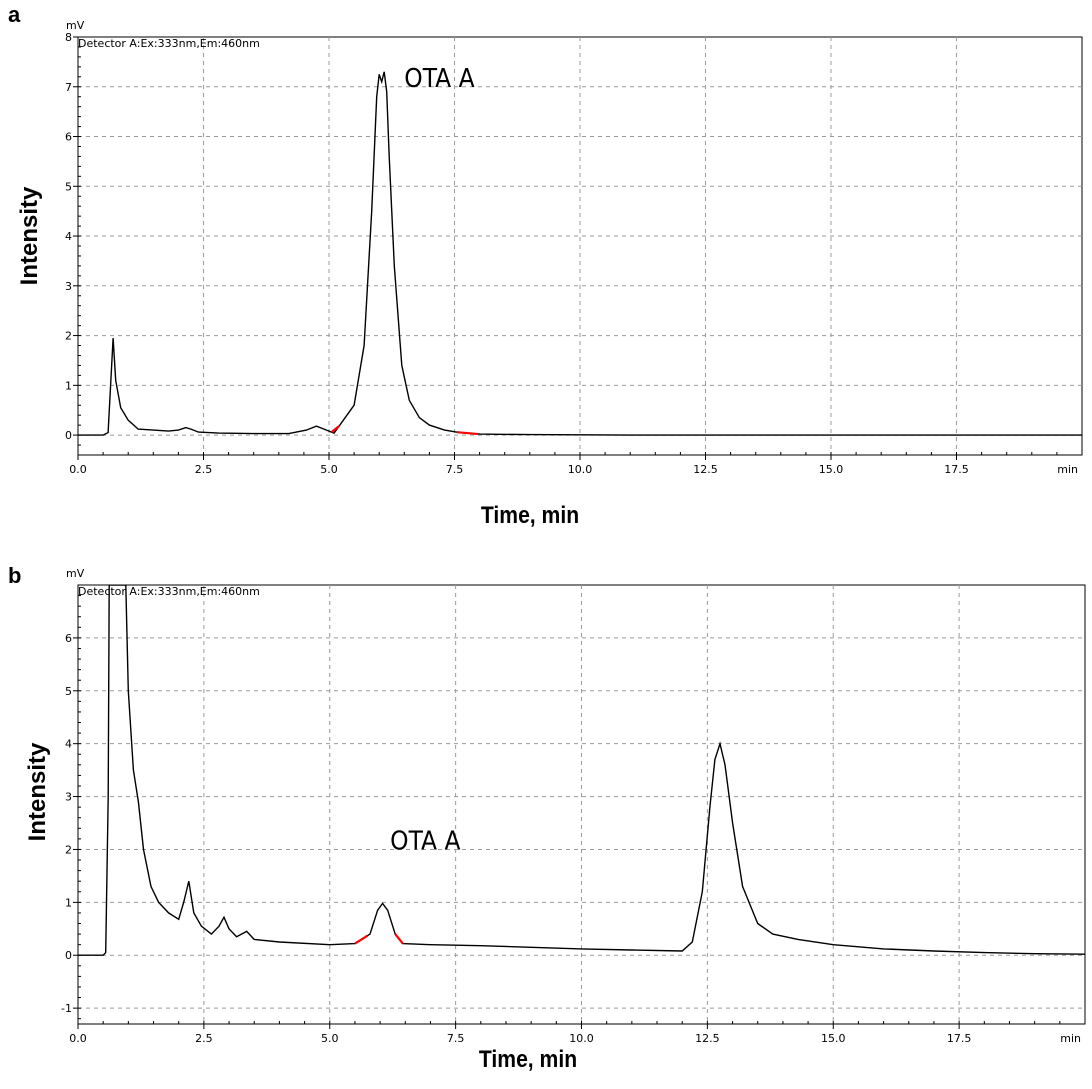  I want to click on panel-letter-a: a, so click(14, 14).